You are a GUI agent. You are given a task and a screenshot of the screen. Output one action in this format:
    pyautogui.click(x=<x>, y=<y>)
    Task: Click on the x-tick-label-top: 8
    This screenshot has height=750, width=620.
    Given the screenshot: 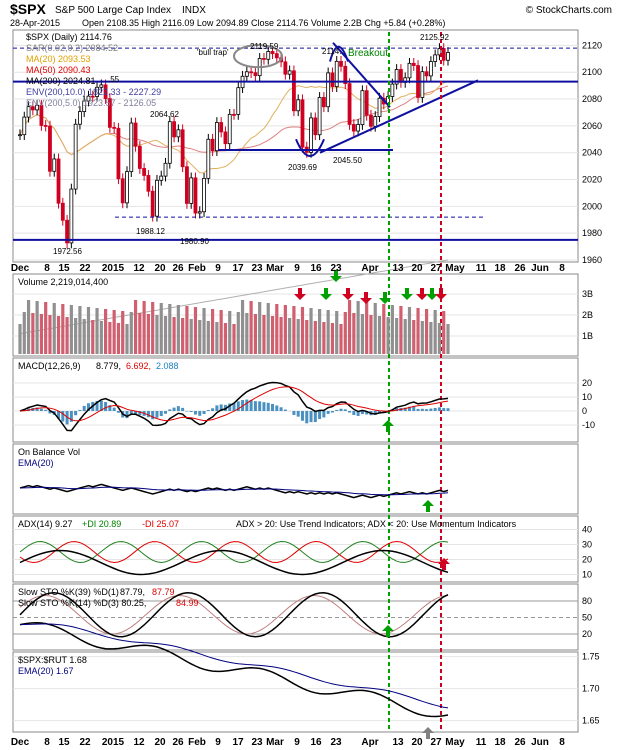 What is the action you would take?
    pyautogui.click(x=562, y=268)
    